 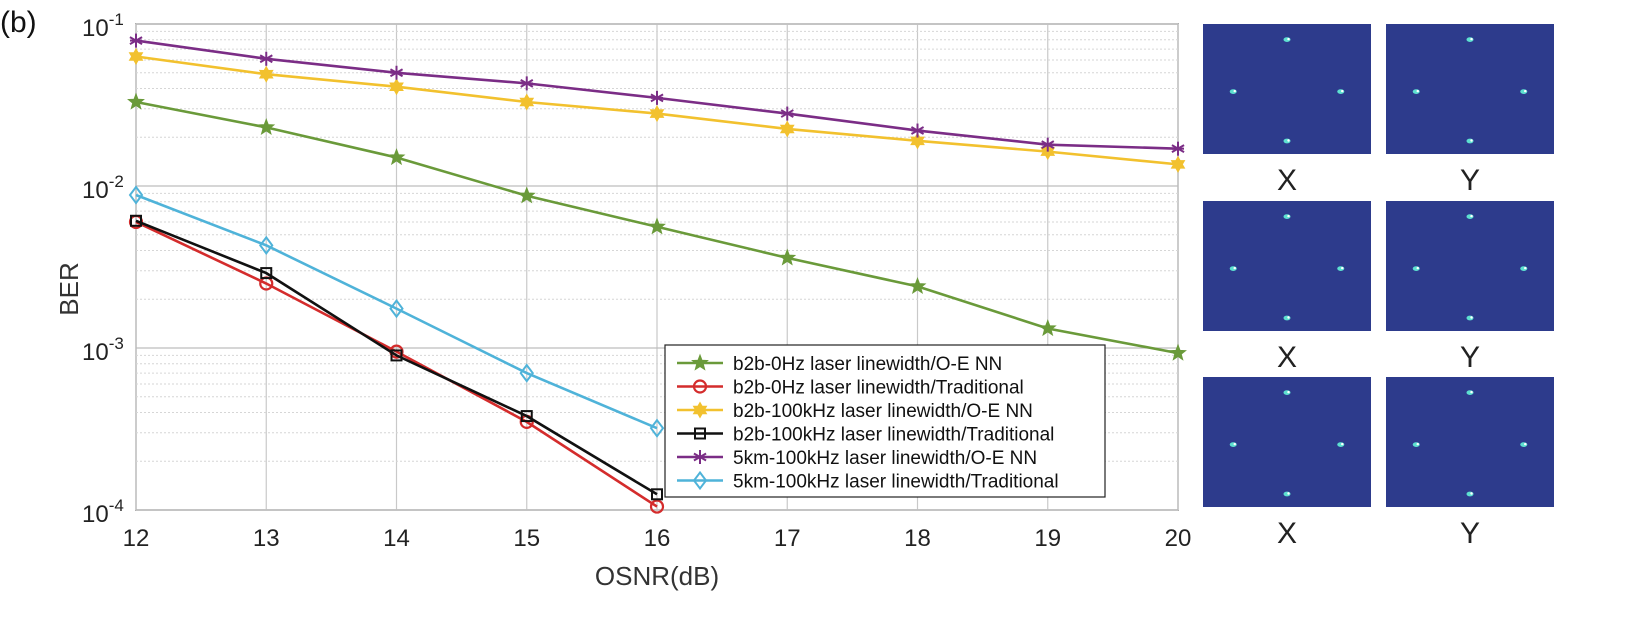 What do you see at coordinates (896, 482) in the screenshot?
I see `legend-label: 5km-100kHz laser linewidth/Traditional` at bounding box center [896, 482].